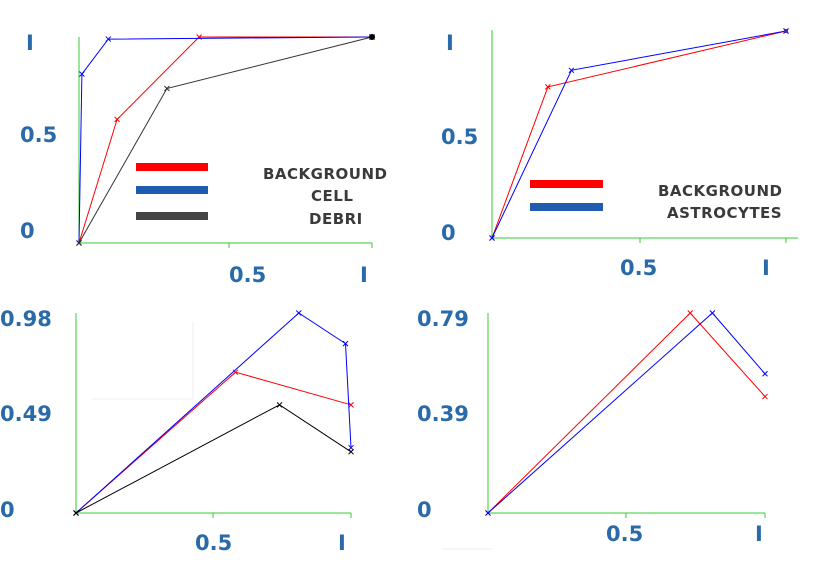  I want to click on legend-label: DEBRI, so click(336, 219).